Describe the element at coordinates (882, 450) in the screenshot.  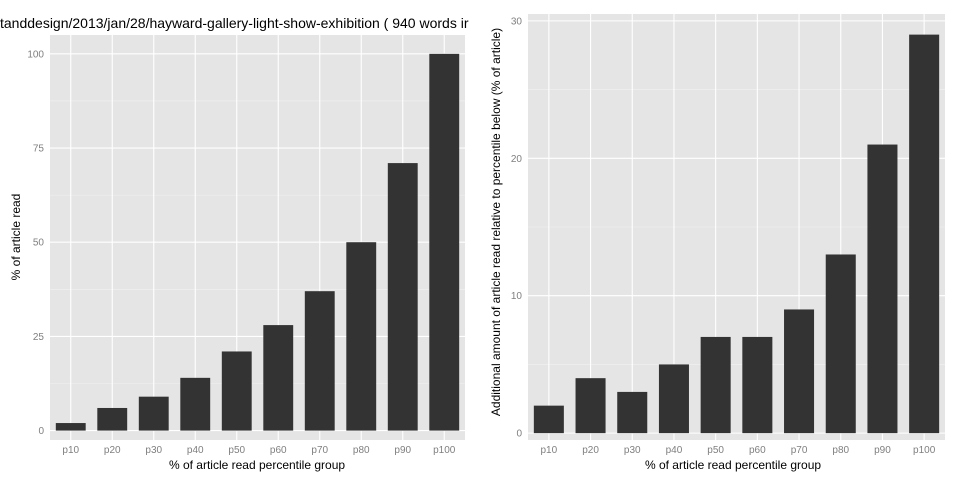
I see `chart-right-x-tick-label: p90` at that location.